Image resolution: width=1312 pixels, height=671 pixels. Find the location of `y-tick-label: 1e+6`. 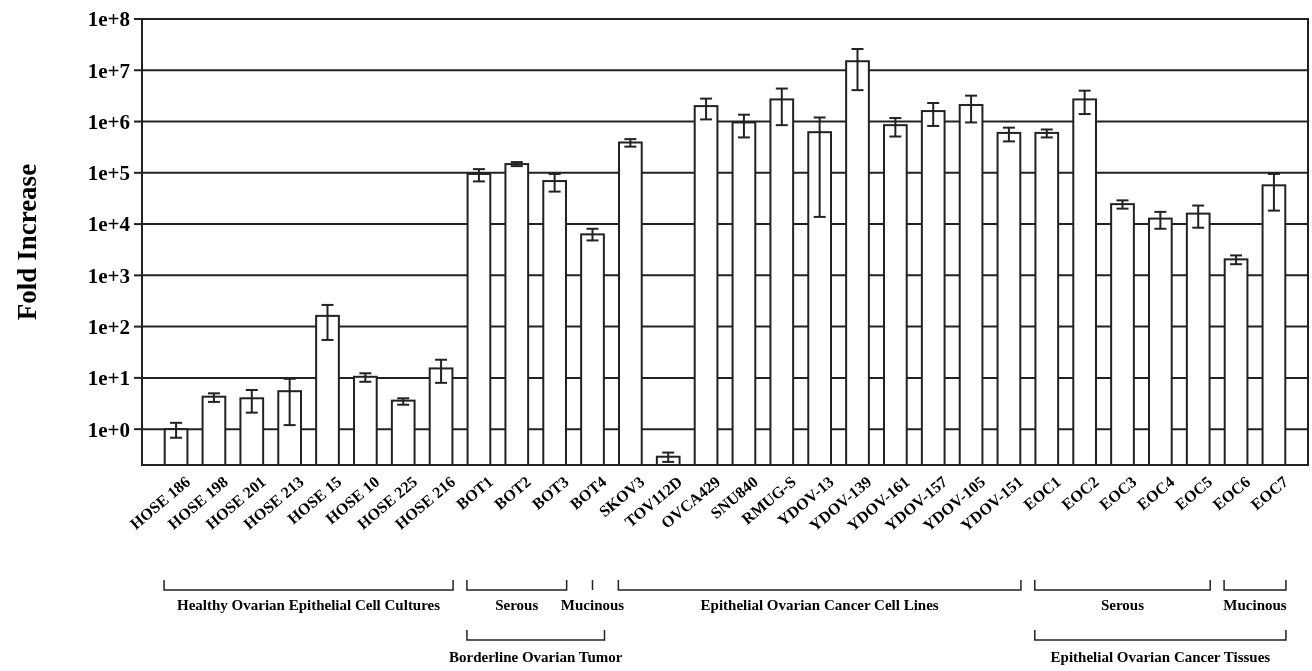

y-tick-label: 1e+6 is located at coordinates (108, 121).